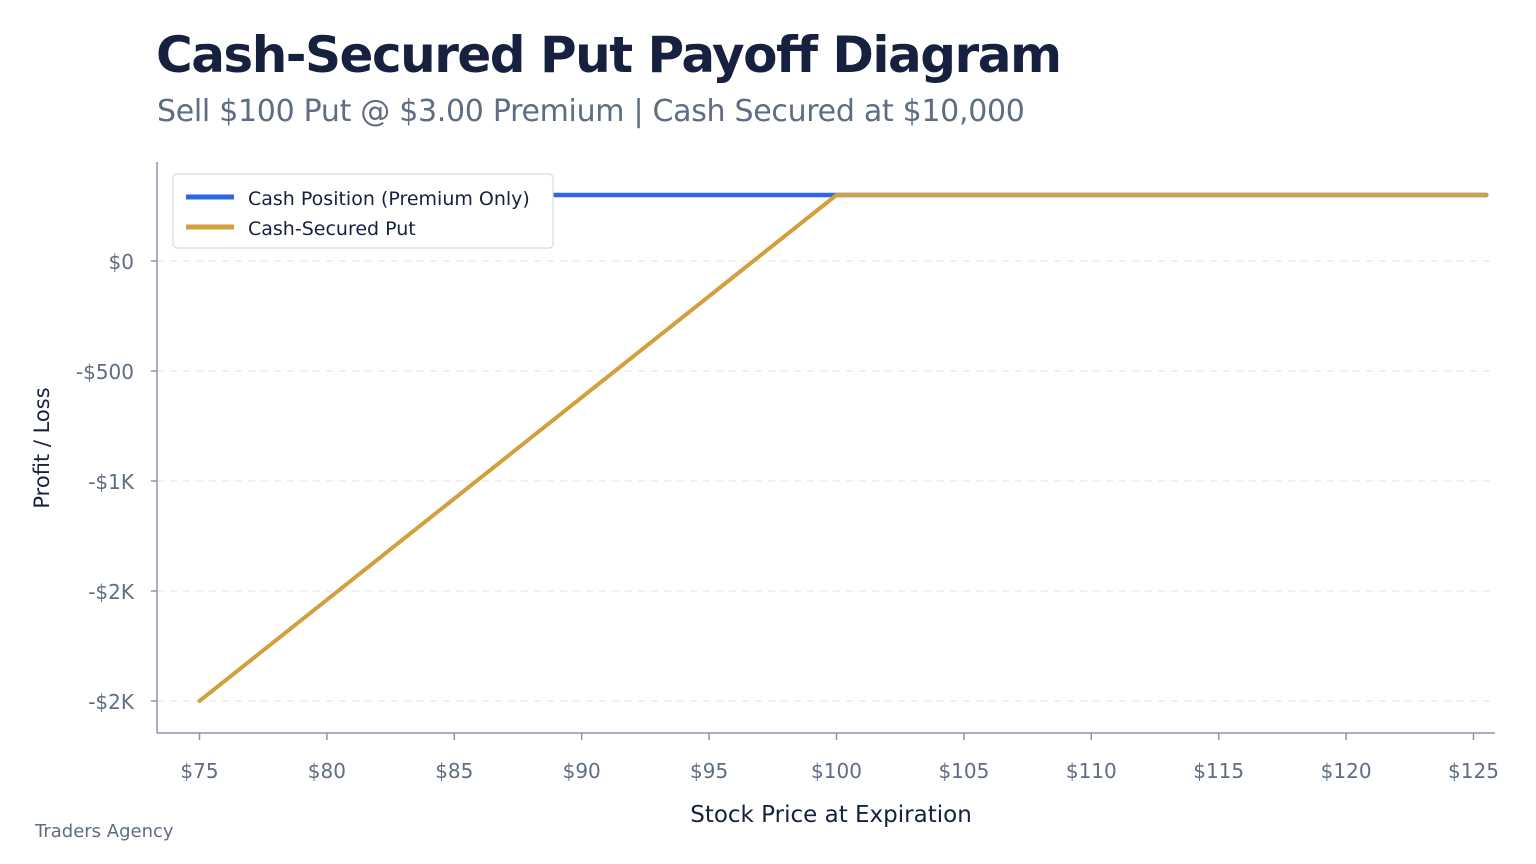 This screenshot has width=1536, height=864. I want to click on y-tick-label: -$1K, so click(111, 482).